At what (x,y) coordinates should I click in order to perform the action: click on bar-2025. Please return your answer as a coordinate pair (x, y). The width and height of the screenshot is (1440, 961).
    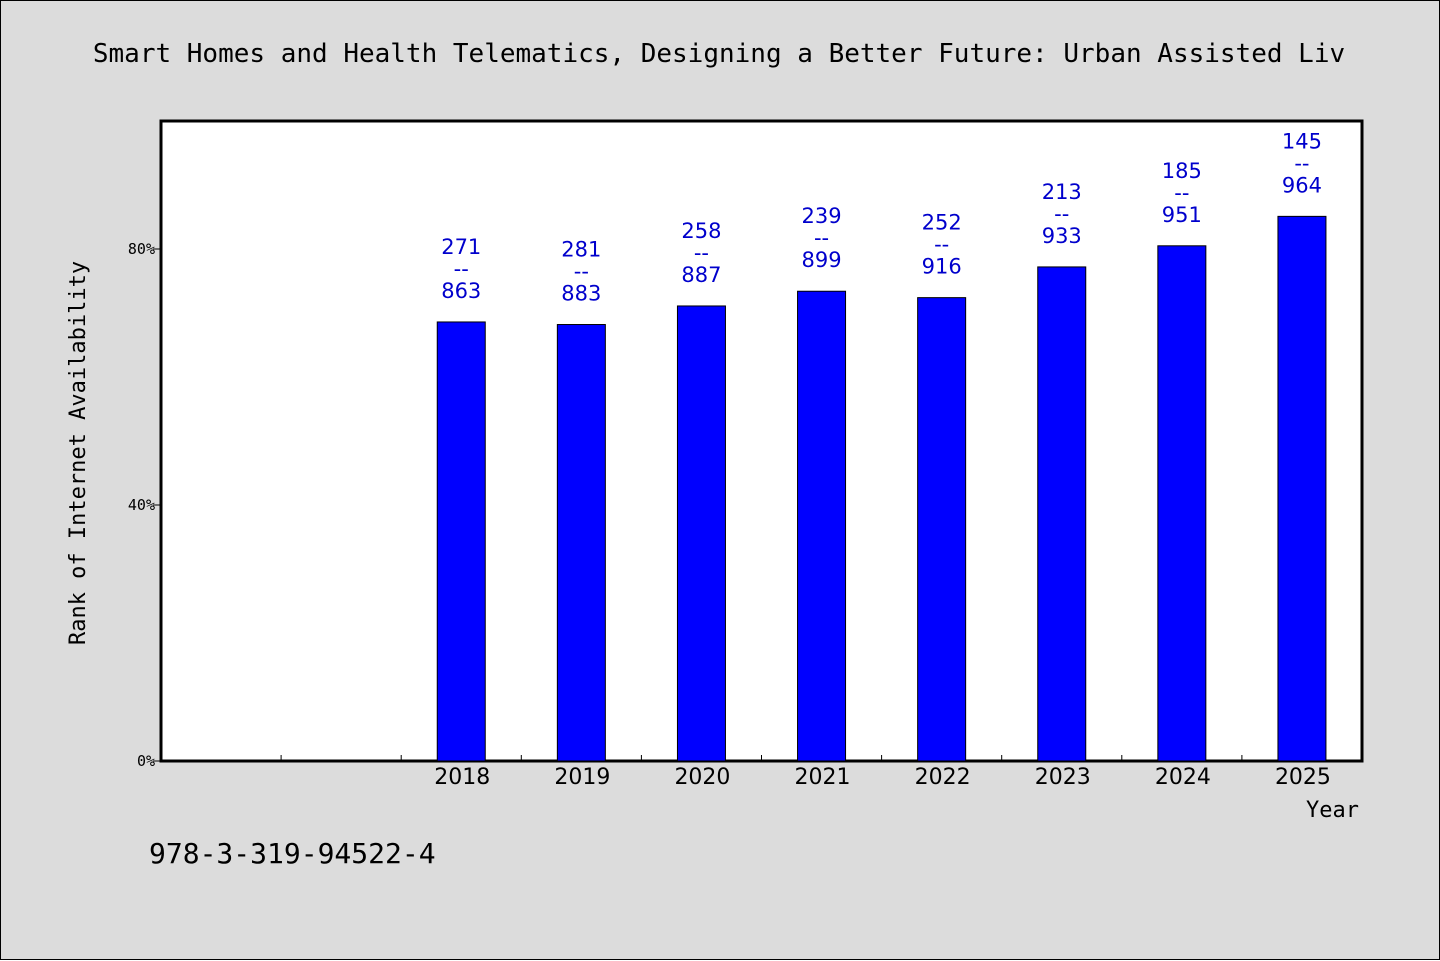
    Looking at the image, I should click on (1302, 488).